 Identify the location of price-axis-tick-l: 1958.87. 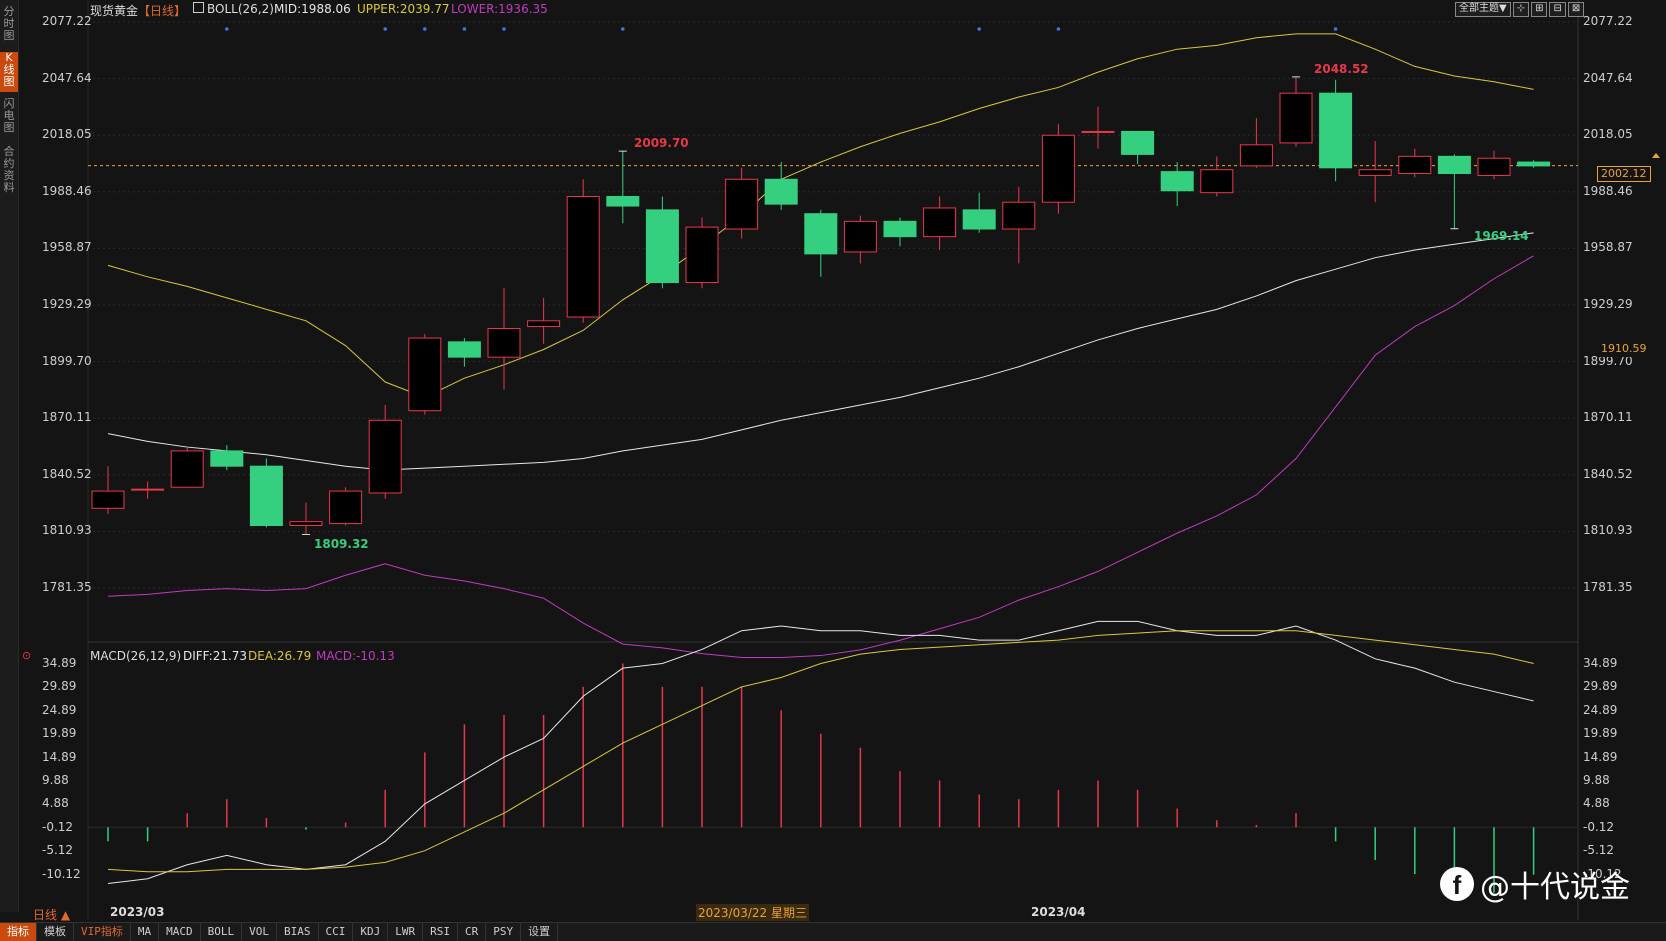
(67, 247).